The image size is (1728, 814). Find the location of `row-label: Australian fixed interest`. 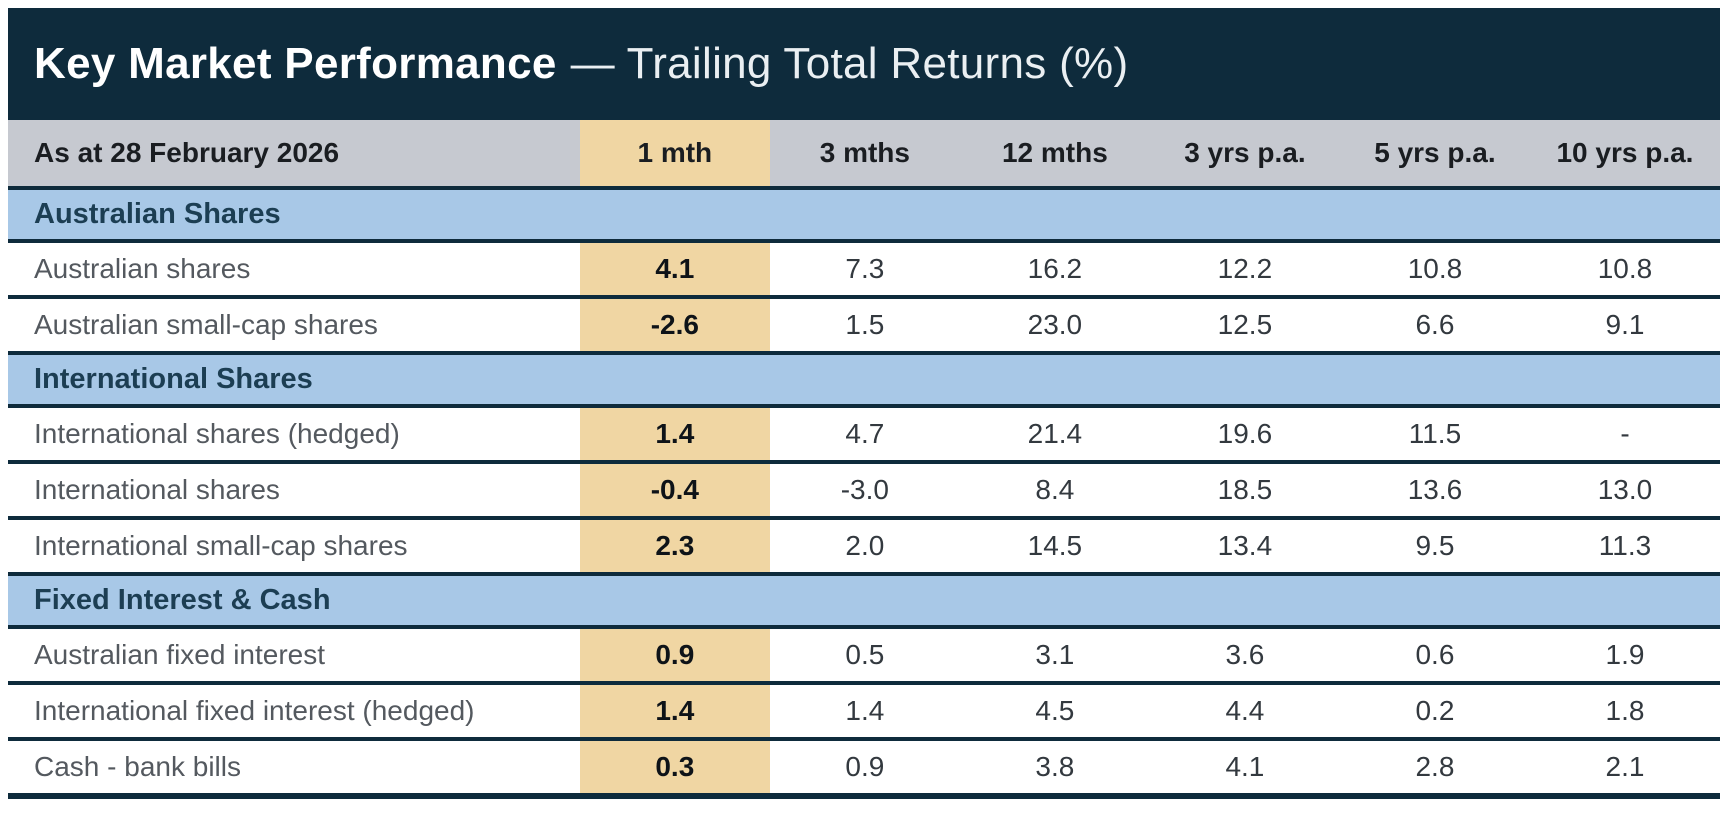

row-label: Australian fixed interest is located at coordinates (294, 654).